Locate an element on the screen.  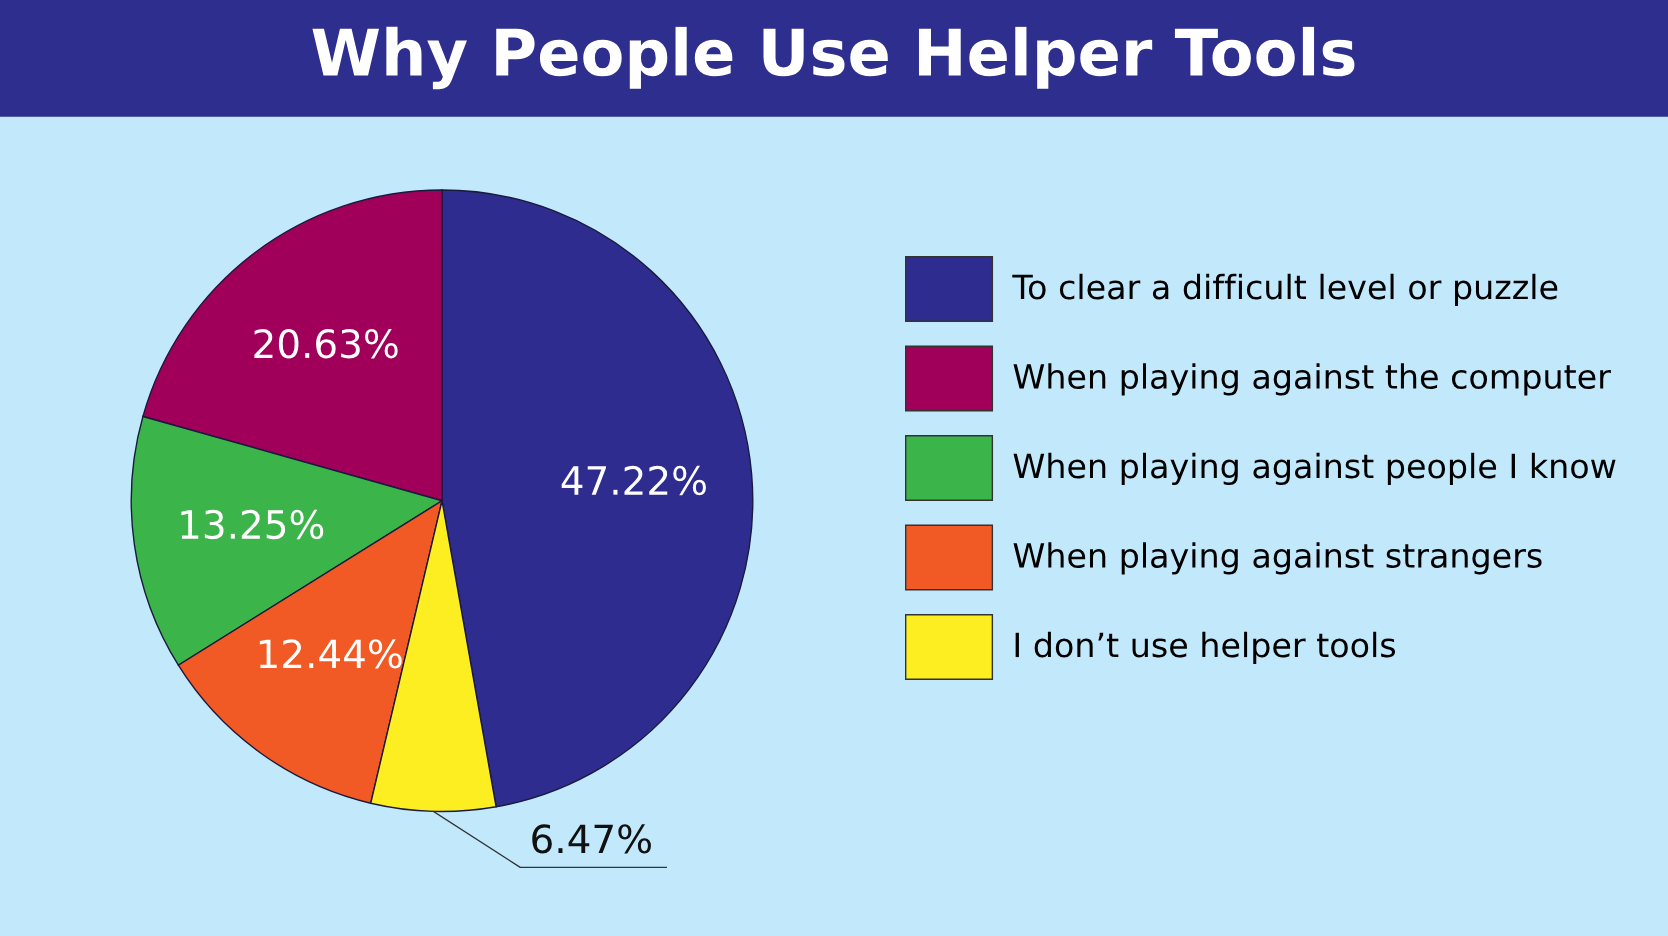
legend-label: When playing against the computer is located at coordinates (1312, 379).